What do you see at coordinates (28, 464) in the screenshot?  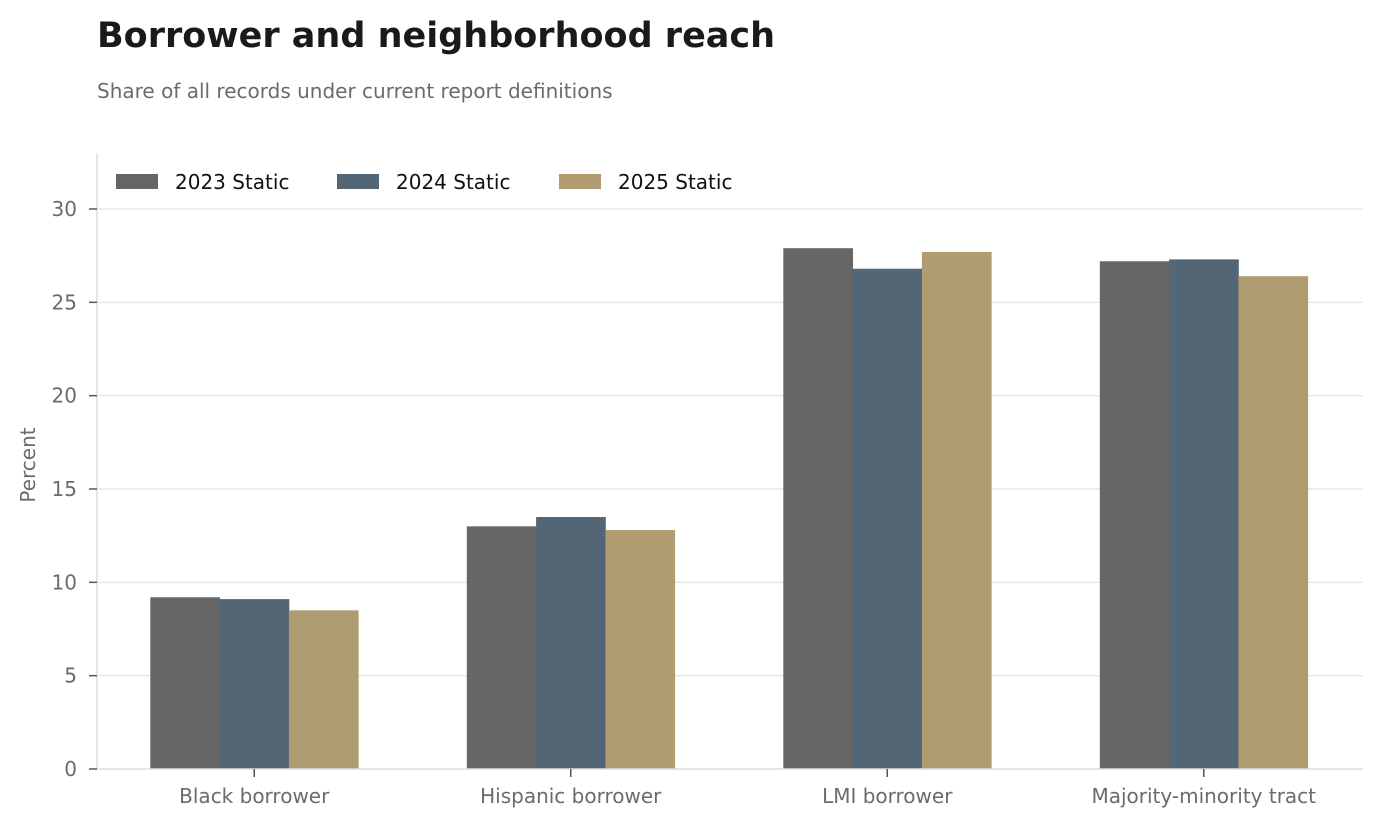 I see `y-axis-title: Percent` at bounding box center [28, 464].